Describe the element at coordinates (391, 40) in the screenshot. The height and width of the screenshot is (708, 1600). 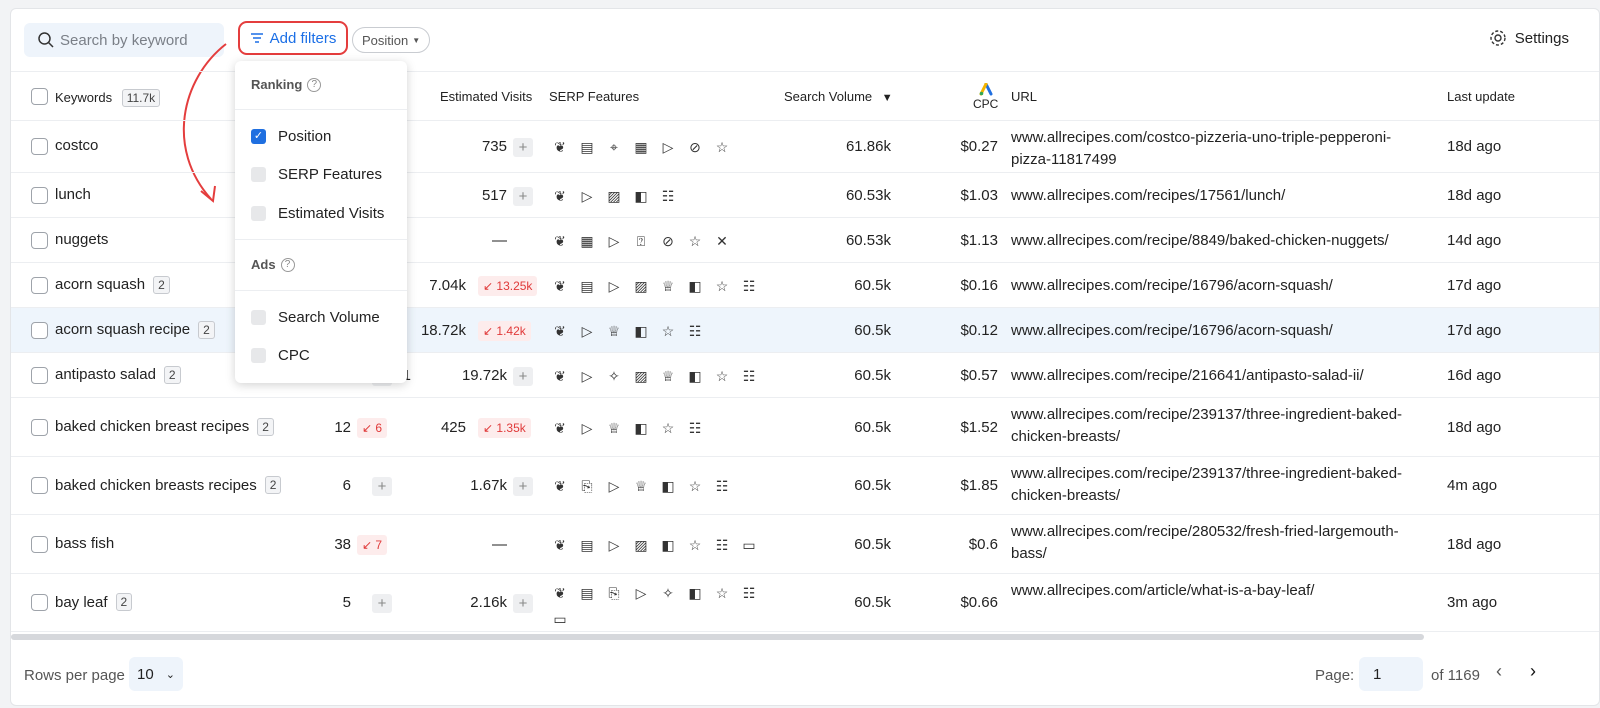
I see `position-filter-chip: Position ▼` at that location.